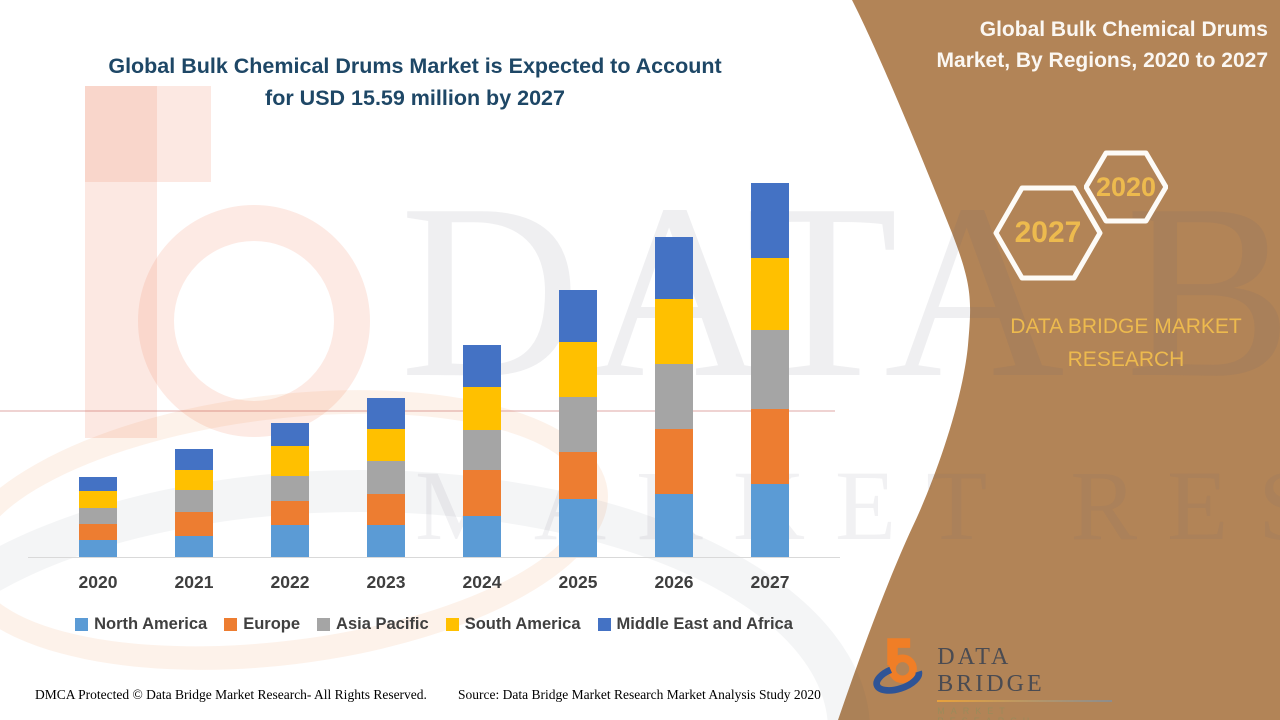 This screenshot has width=1280, height=720. I want to click on bar-segment-2024-asia-pacific, so click(482, 450).